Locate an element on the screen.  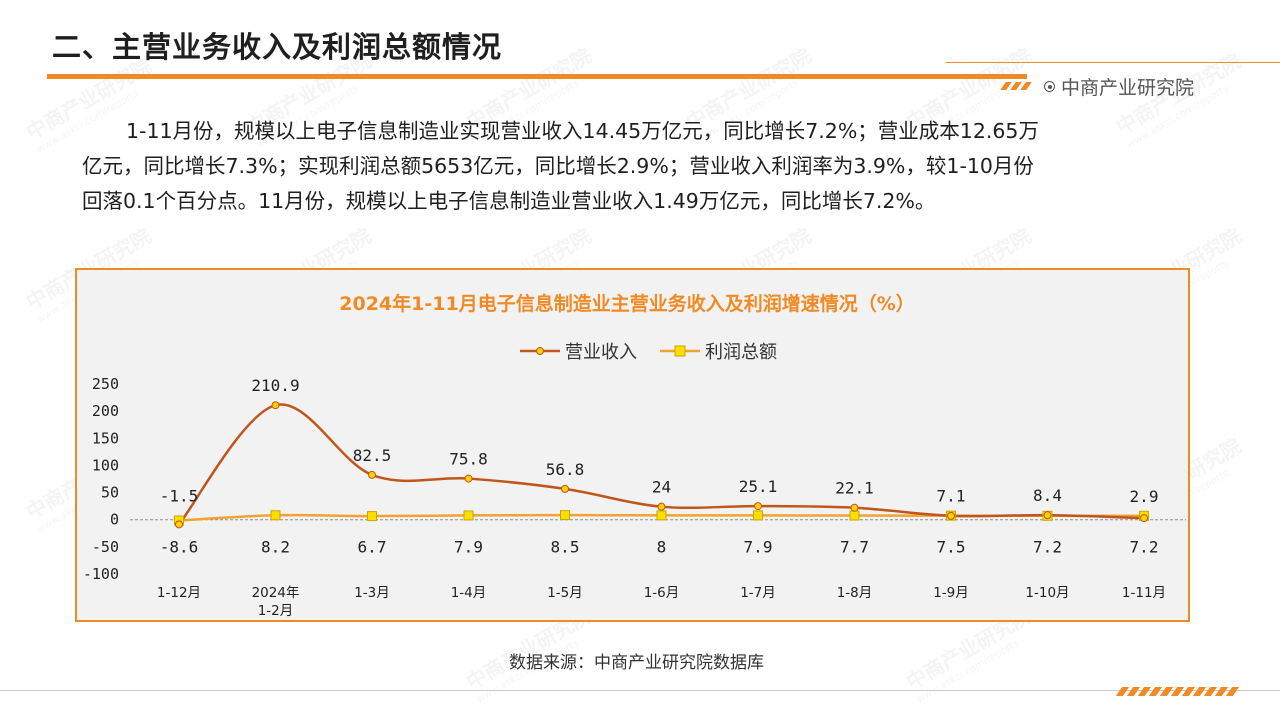
y-tick-label: 200 is located at coordinates (105, 411).